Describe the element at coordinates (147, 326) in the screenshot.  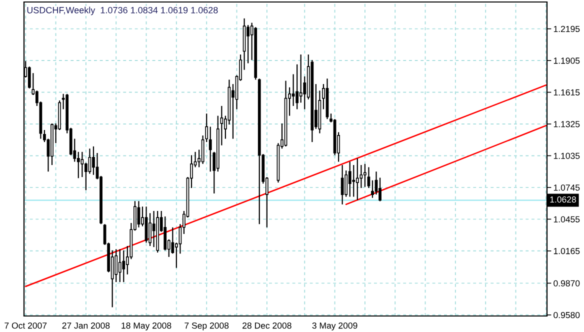
I see `x-tick-label: 18 May 2008` at that location.